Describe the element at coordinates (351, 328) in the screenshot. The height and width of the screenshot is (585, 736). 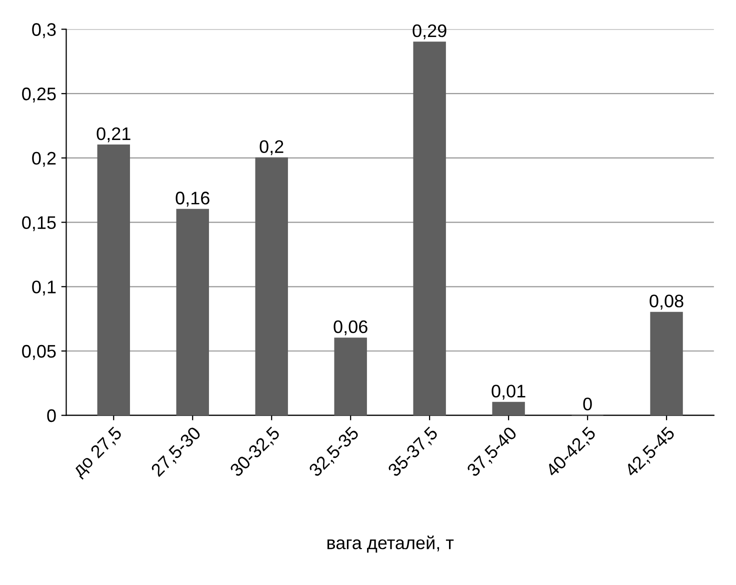
I see `data-label: 0,06` at that location.